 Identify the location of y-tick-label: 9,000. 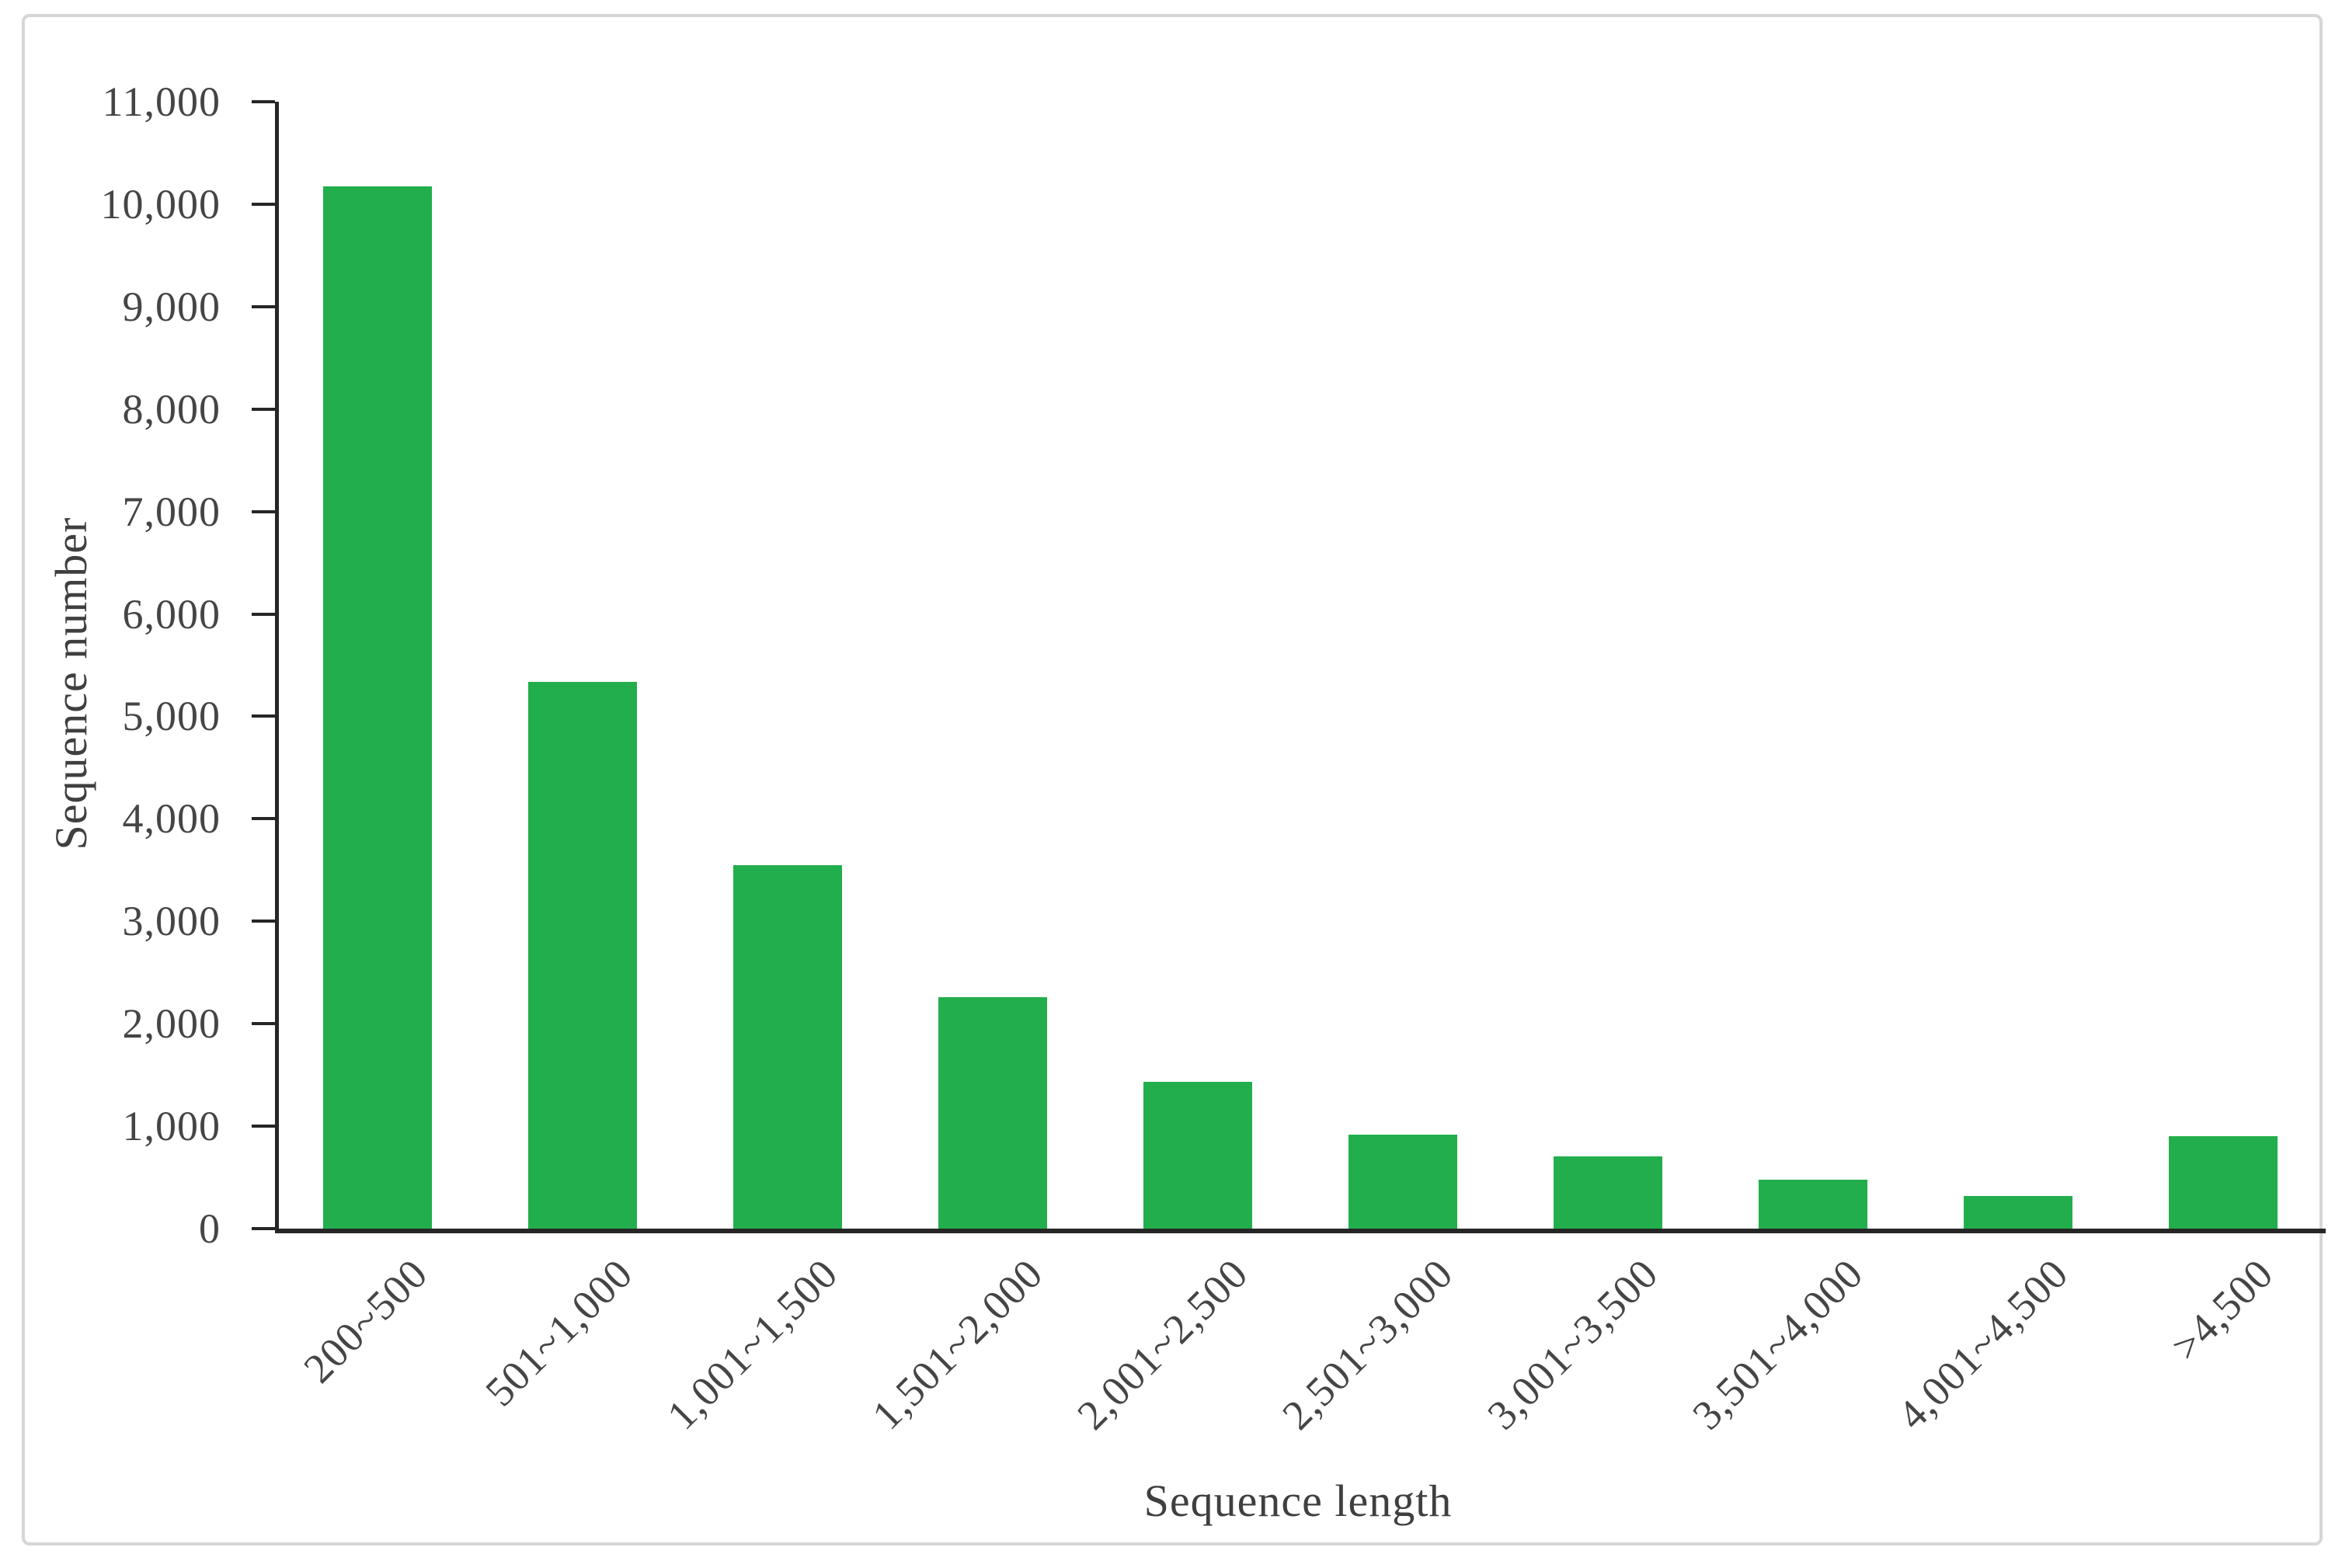
(171, 306).